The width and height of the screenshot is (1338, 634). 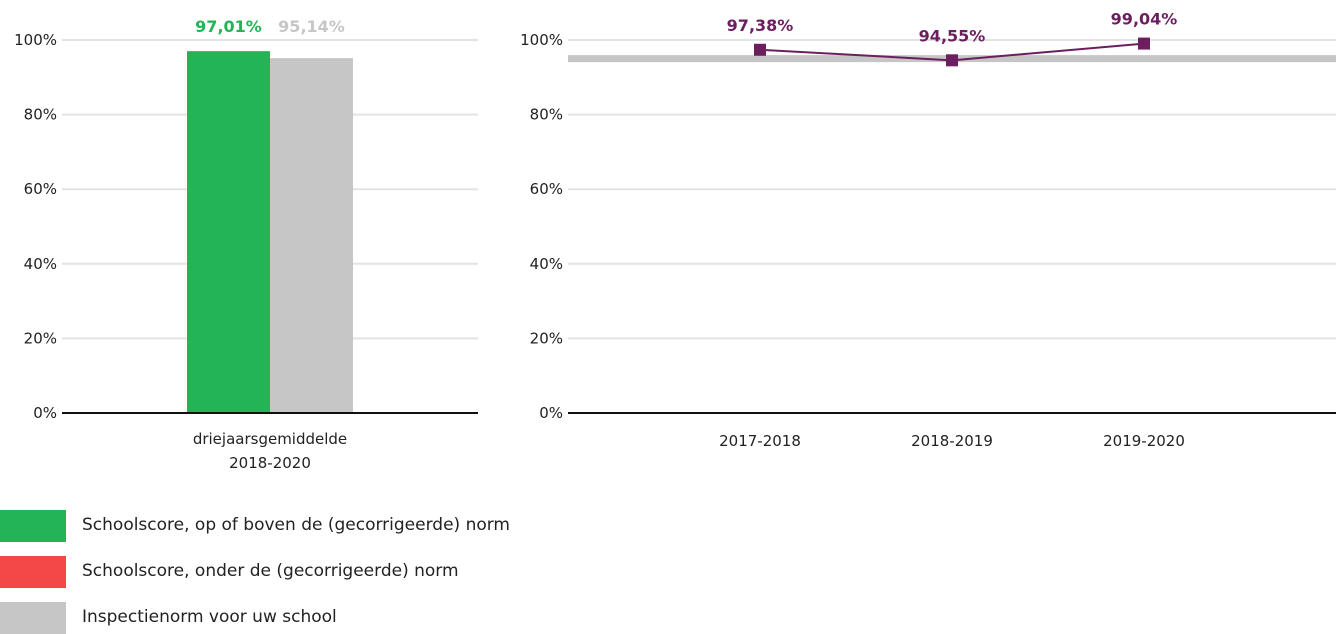 What do you see at coordinates (1144, 441) in the screenshot?
I see `x-tick-label: 2019-2020` at bounding box center [1144, 441].